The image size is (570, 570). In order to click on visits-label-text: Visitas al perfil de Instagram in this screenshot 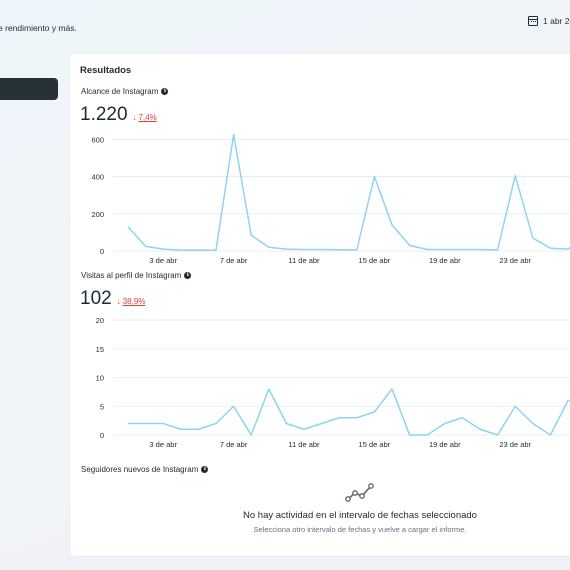, I will do `click(131, 275)`.